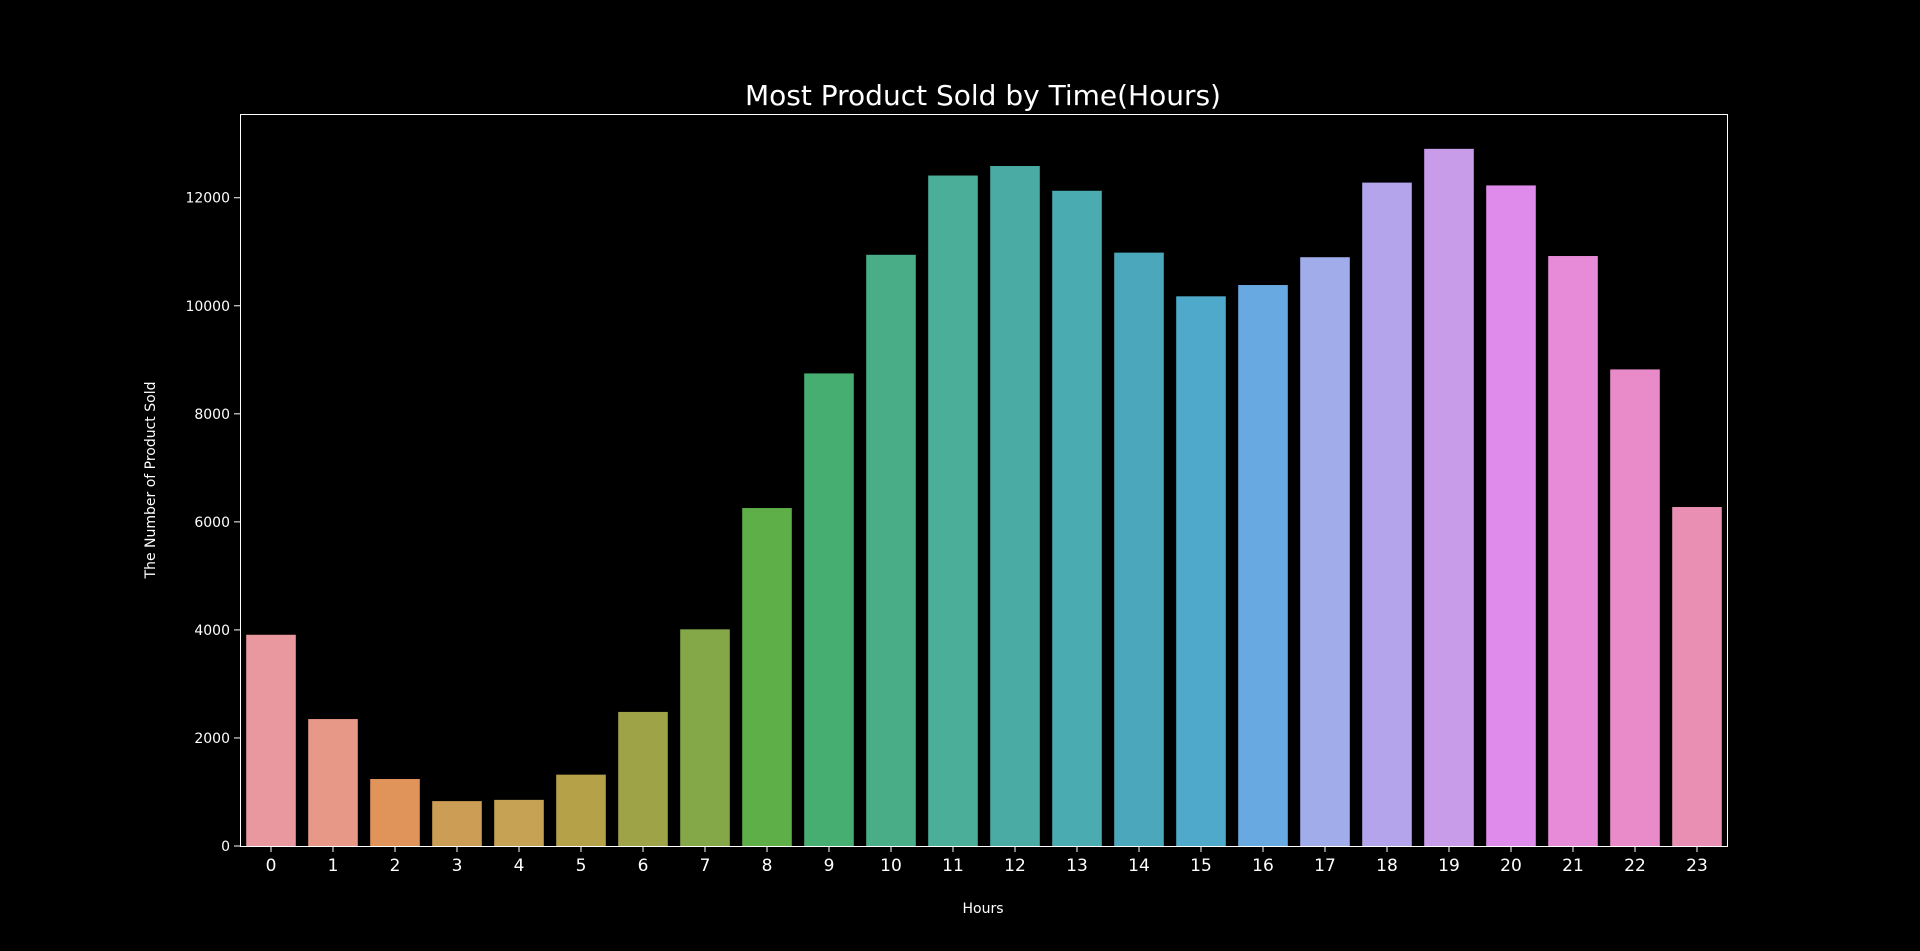 The width and height of the screenshot is (1920, 951). I want to click on y-axis: 0 2000 4000 6000 8000 10000 12000, so click(212, 523).